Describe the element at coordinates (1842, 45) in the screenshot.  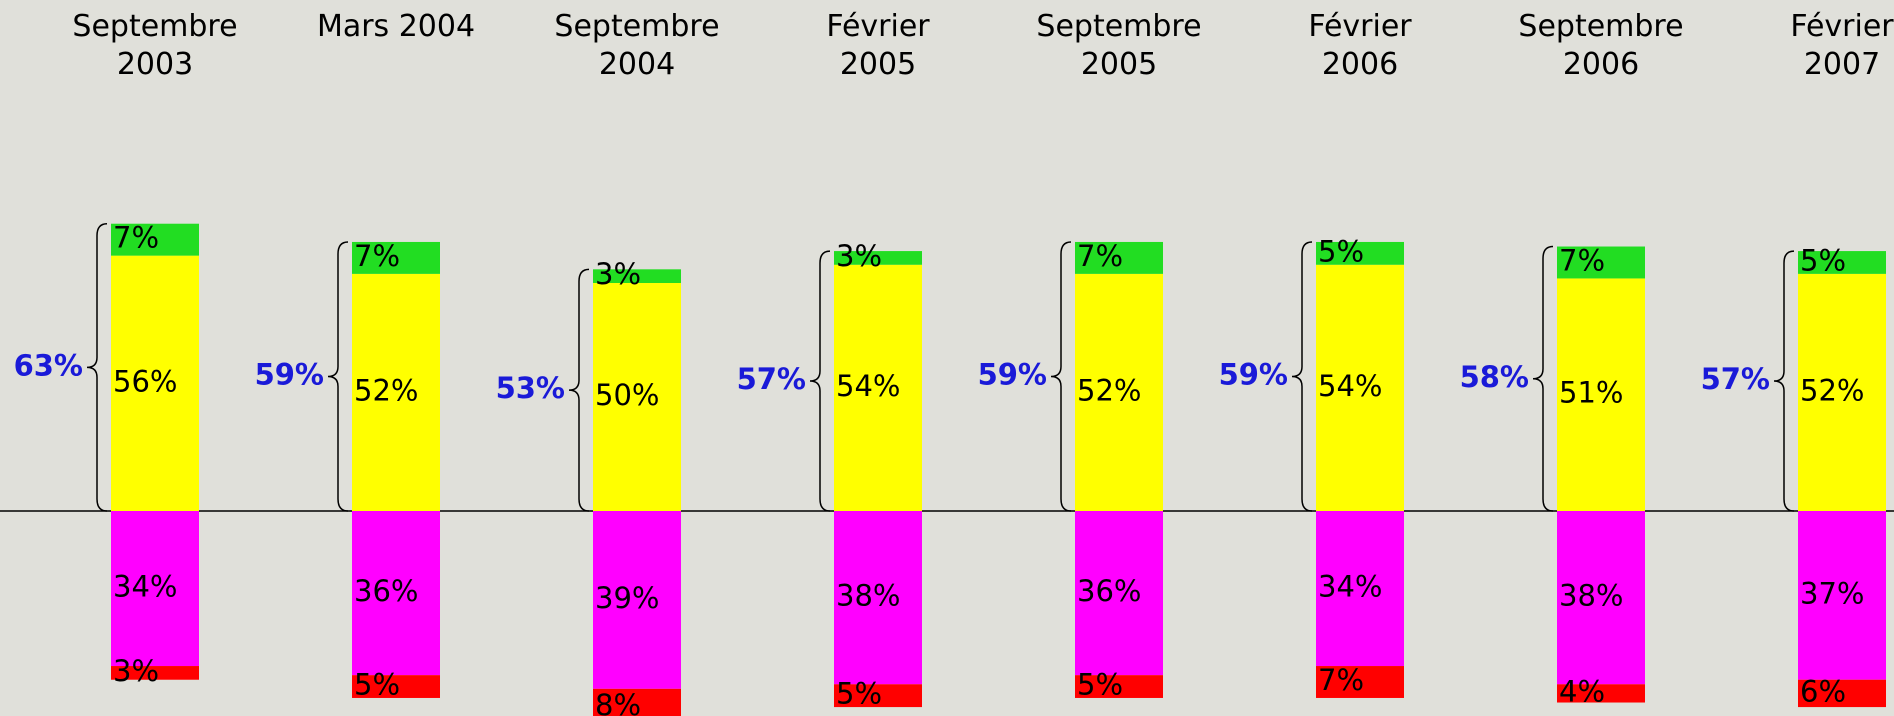
I see `category-label: Février 2007` at that location.